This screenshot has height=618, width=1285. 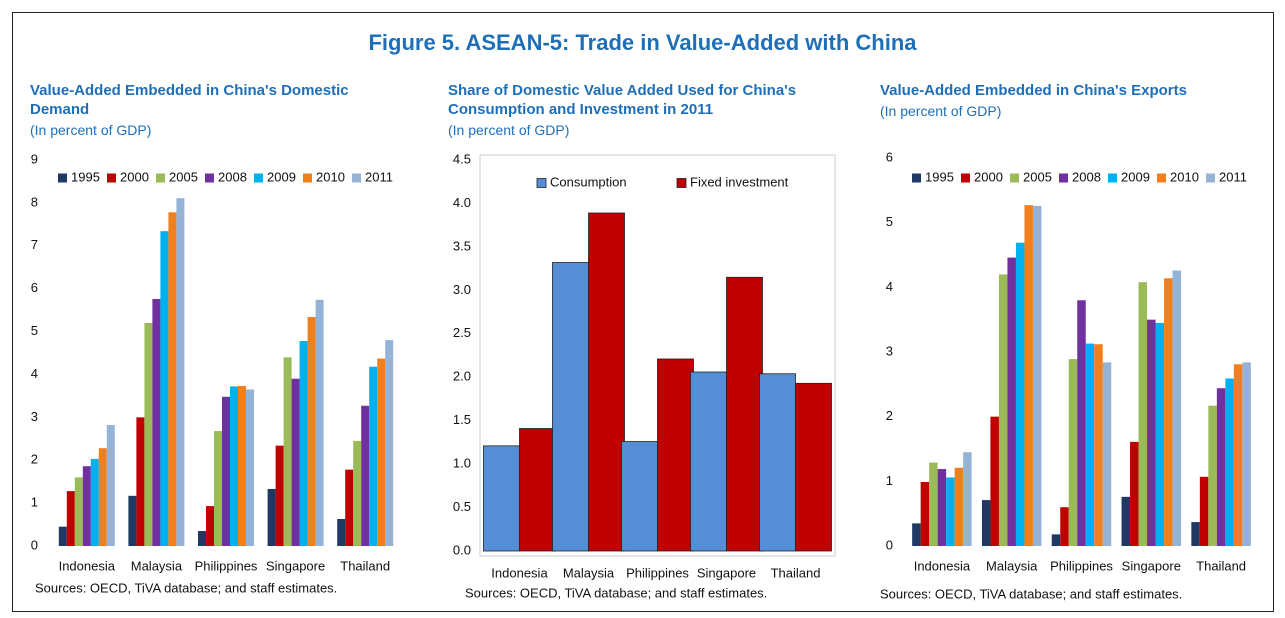 I want to click on y-tick-label: 1.5, so click(x=462, y=419).